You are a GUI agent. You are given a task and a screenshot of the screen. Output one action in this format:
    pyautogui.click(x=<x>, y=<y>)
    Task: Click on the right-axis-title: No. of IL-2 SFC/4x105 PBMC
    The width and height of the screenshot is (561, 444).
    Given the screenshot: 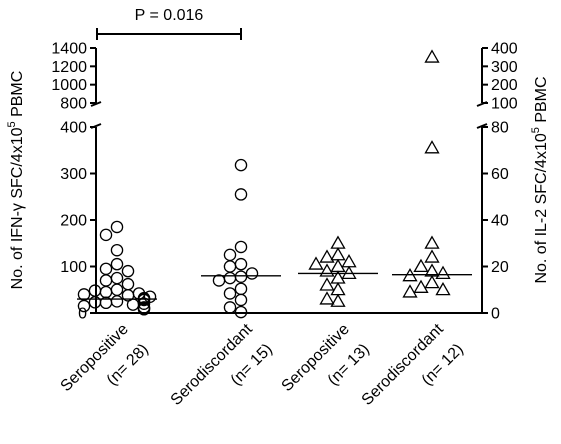 What is the action you would take?
    pyautogui.click(x=540, y=179)
    